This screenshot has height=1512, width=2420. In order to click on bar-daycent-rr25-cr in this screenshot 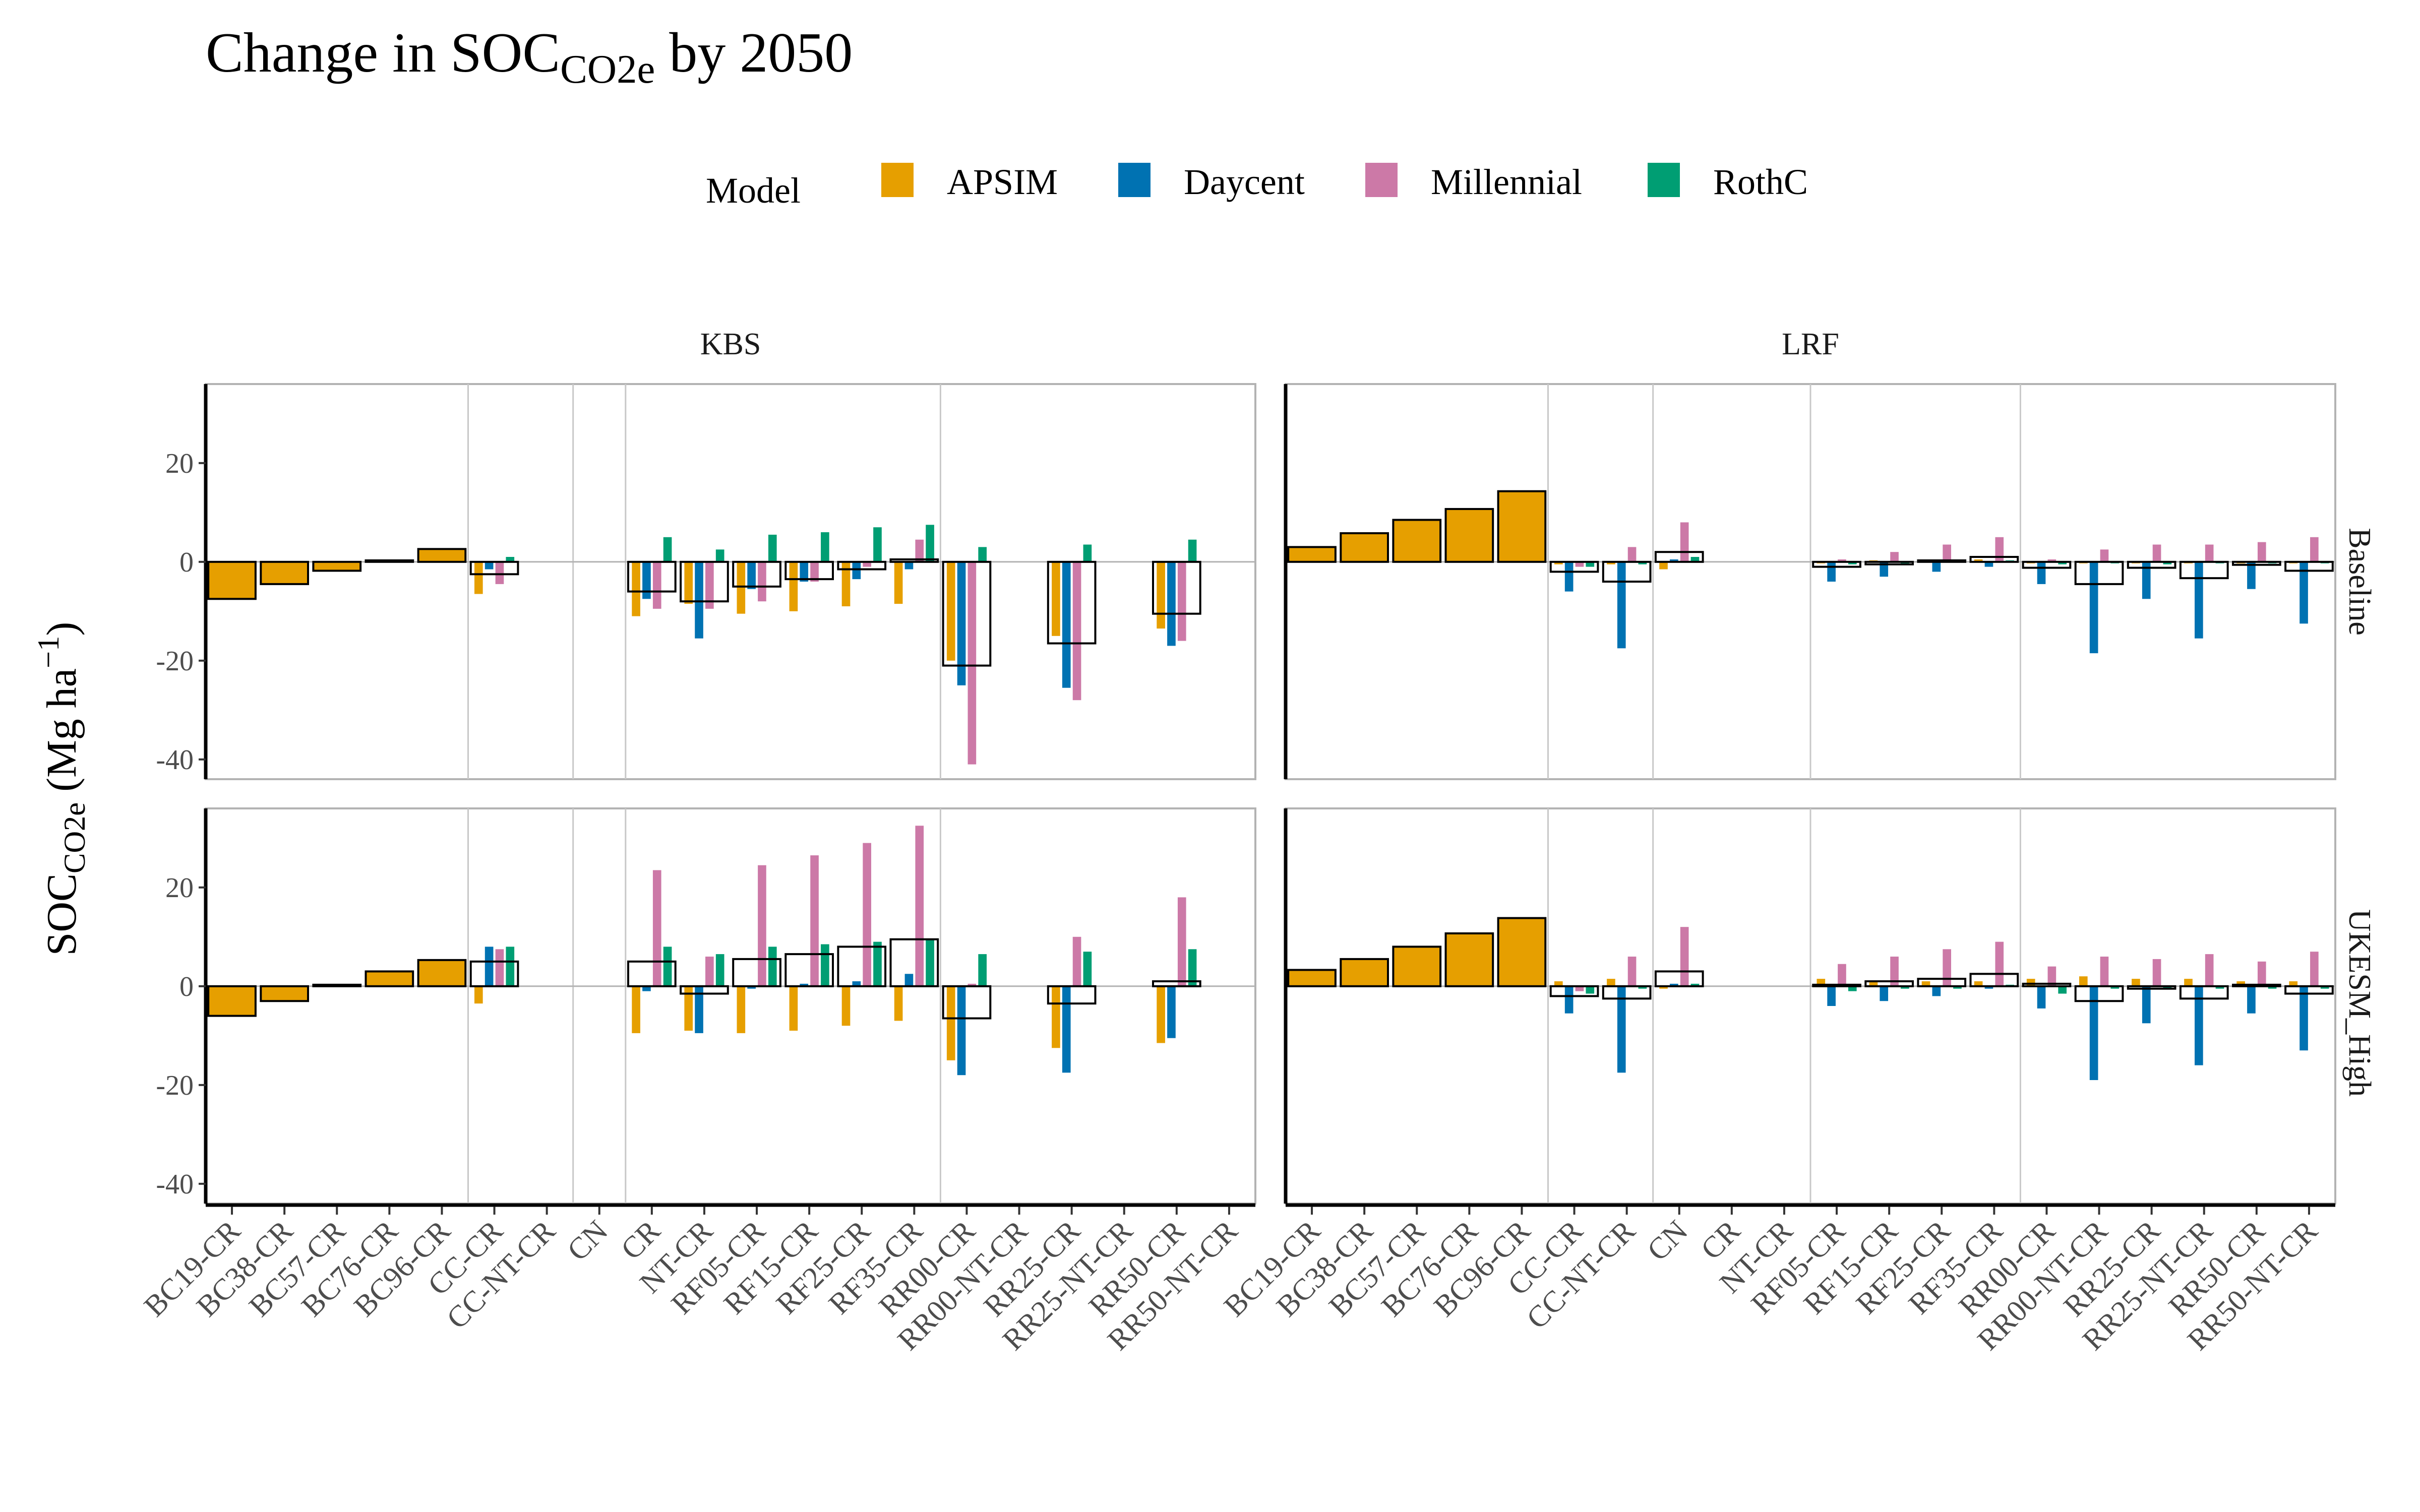, I will do `click(2146, 1005)`.